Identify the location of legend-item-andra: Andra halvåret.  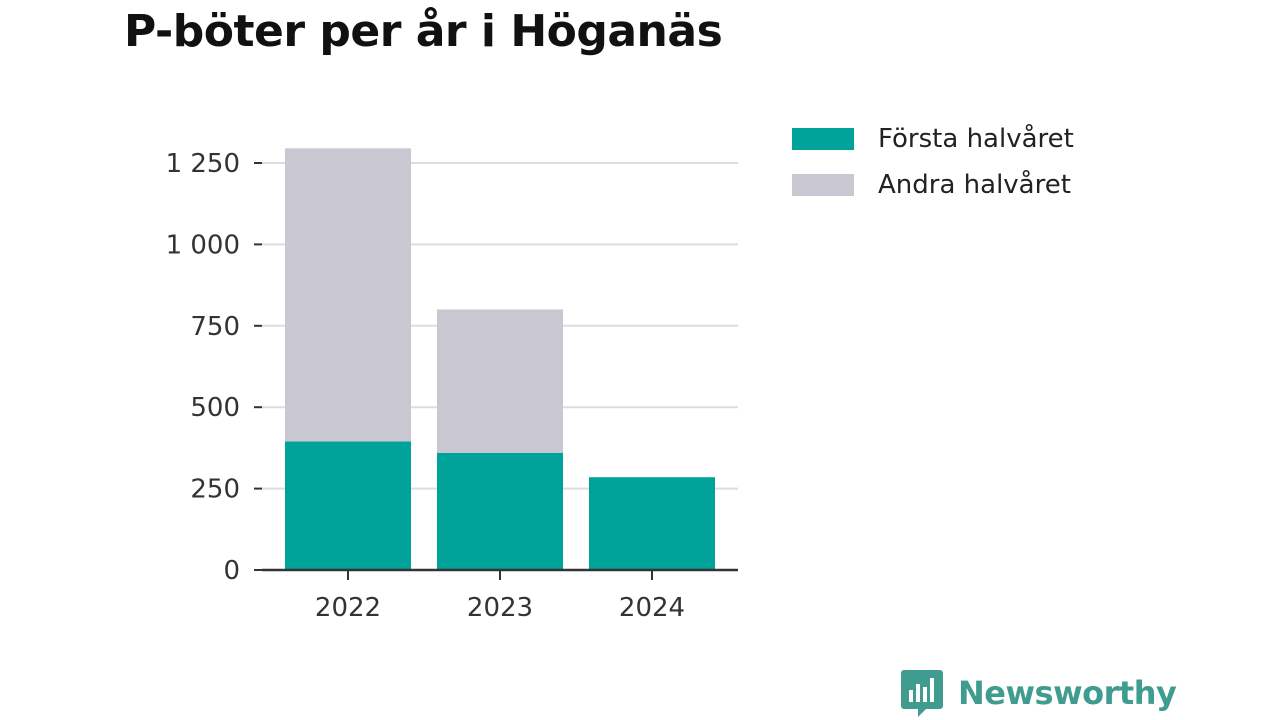
(933, 185).